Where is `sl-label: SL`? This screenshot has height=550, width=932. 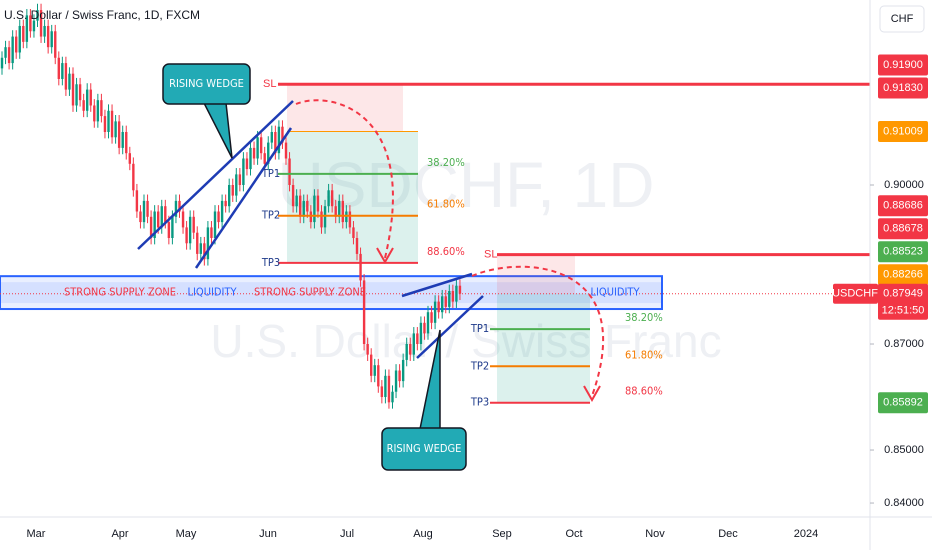 sl-label: SL is located at coordinates (490, 255).